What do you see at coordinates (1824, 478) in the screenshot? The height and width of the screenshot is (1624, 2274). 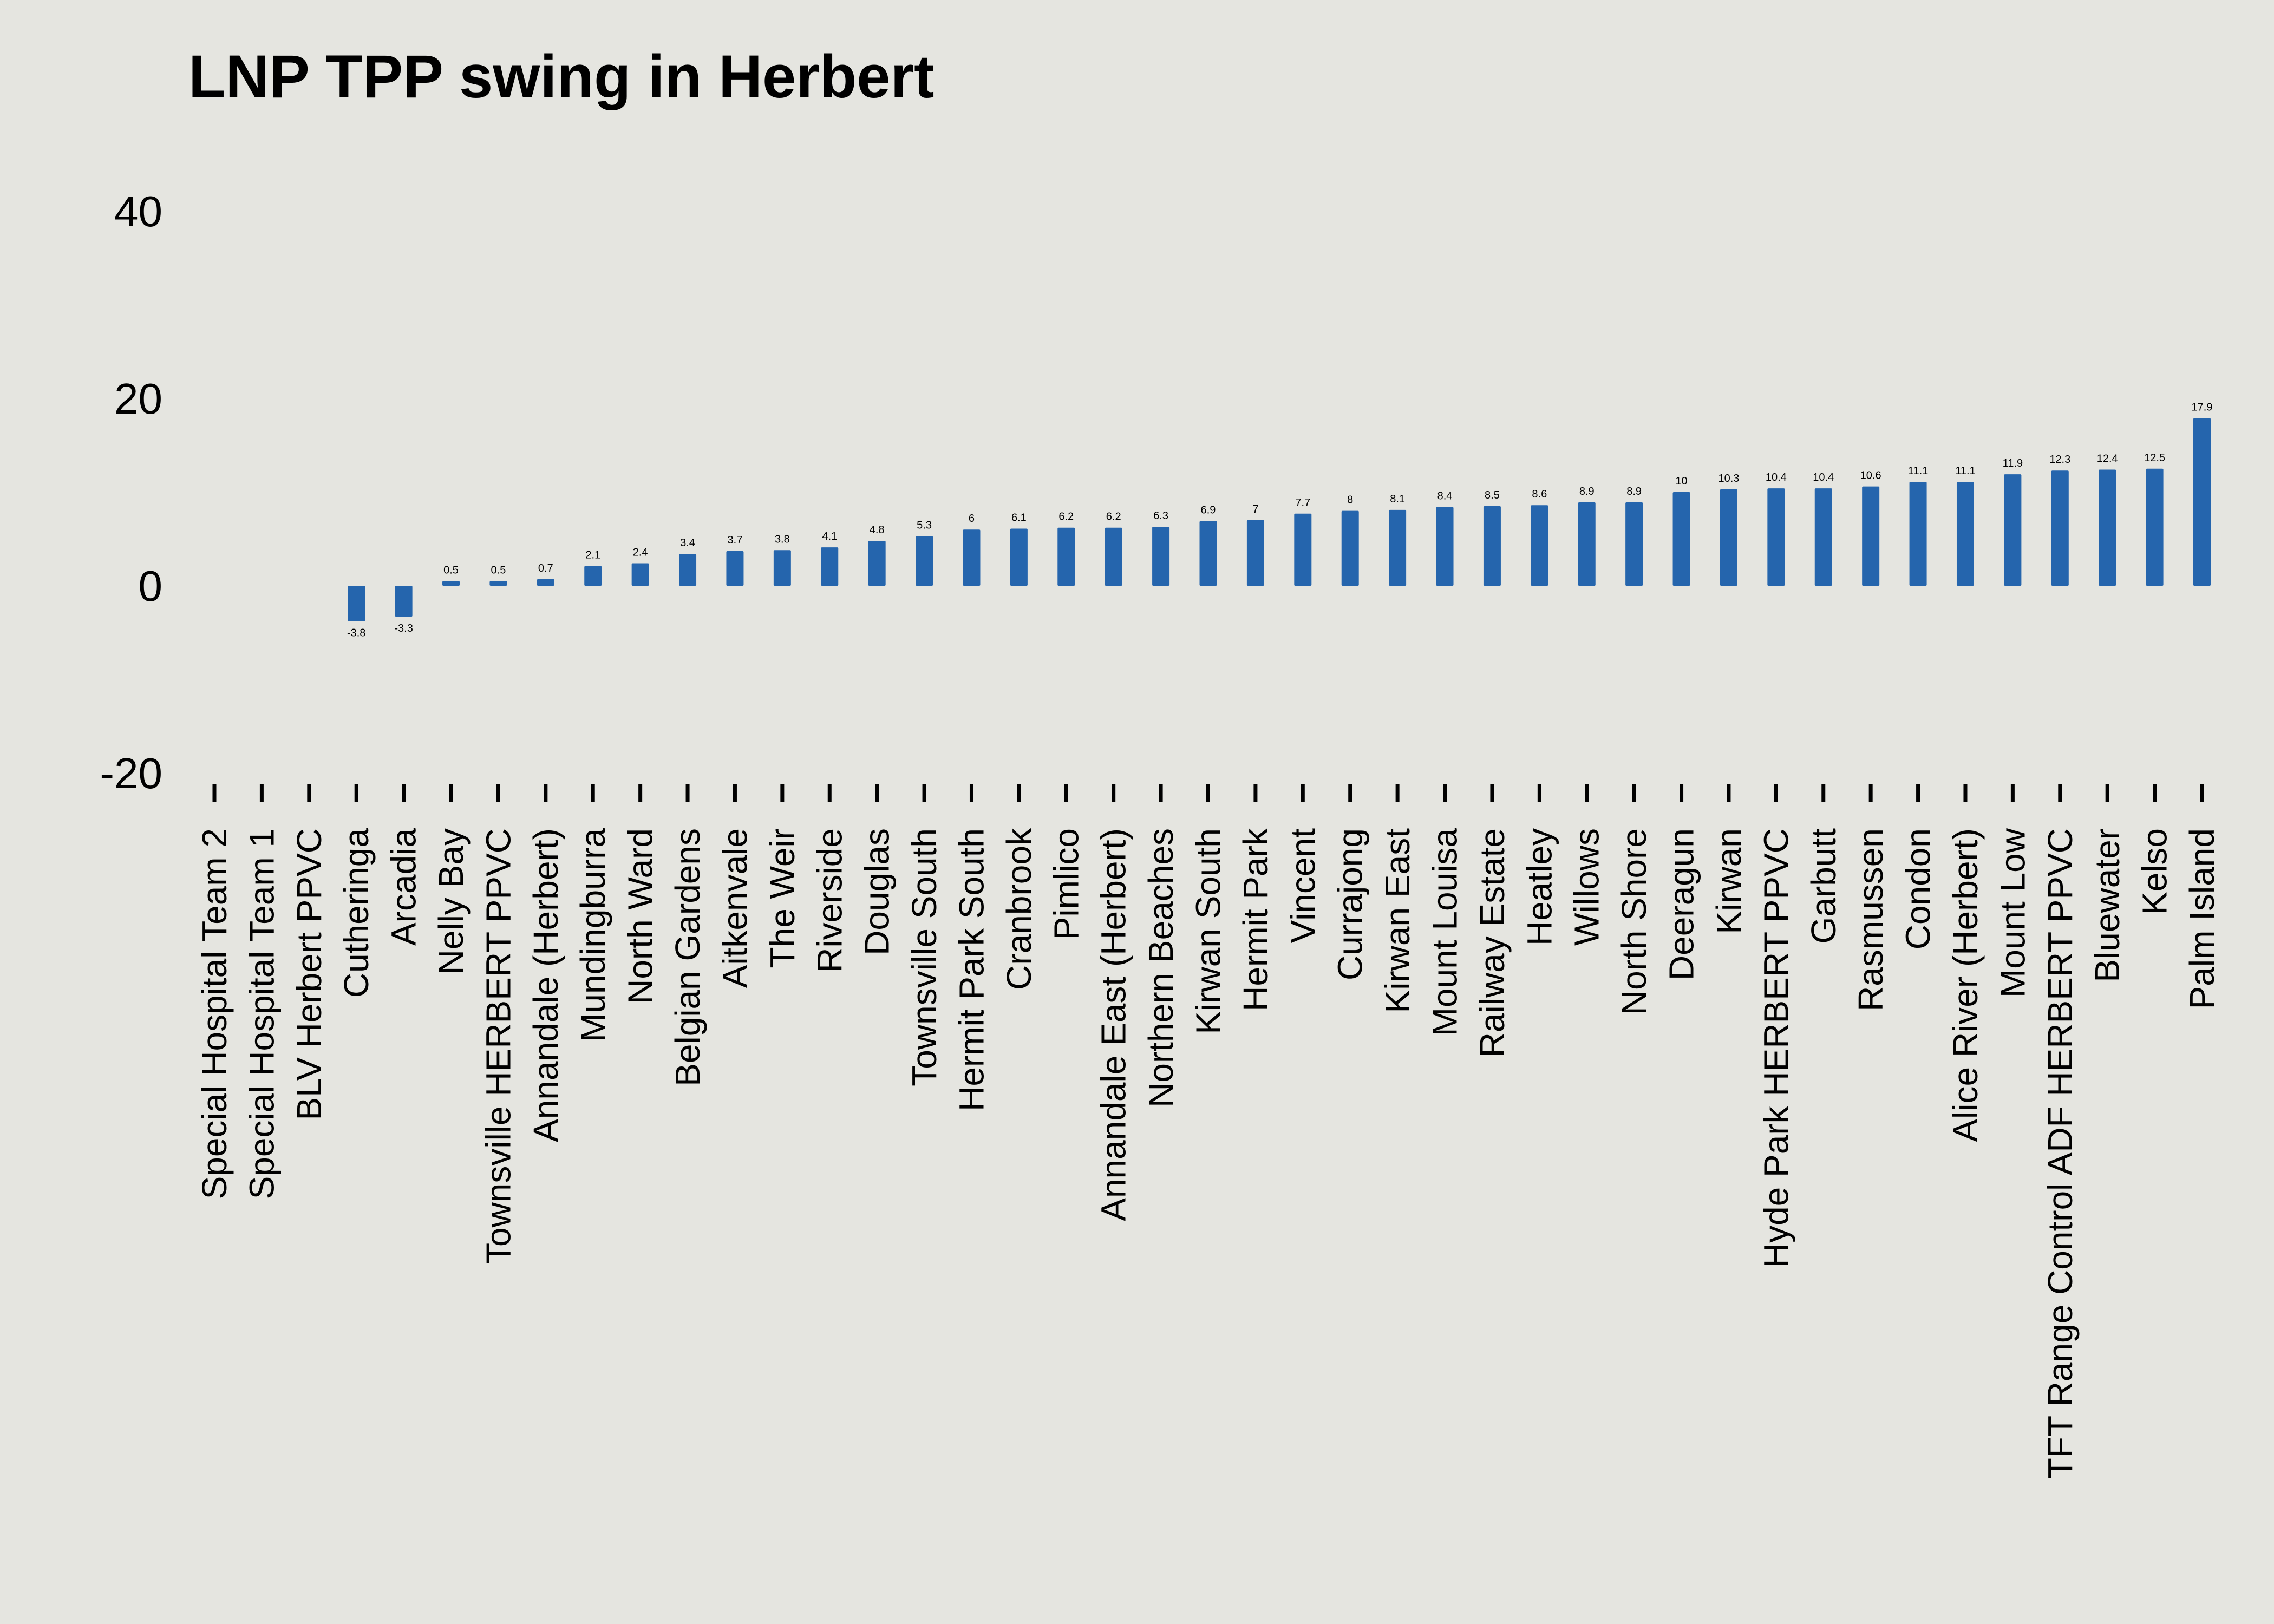 I see `data-label: 10.4` at bounding box center [1824, 478].